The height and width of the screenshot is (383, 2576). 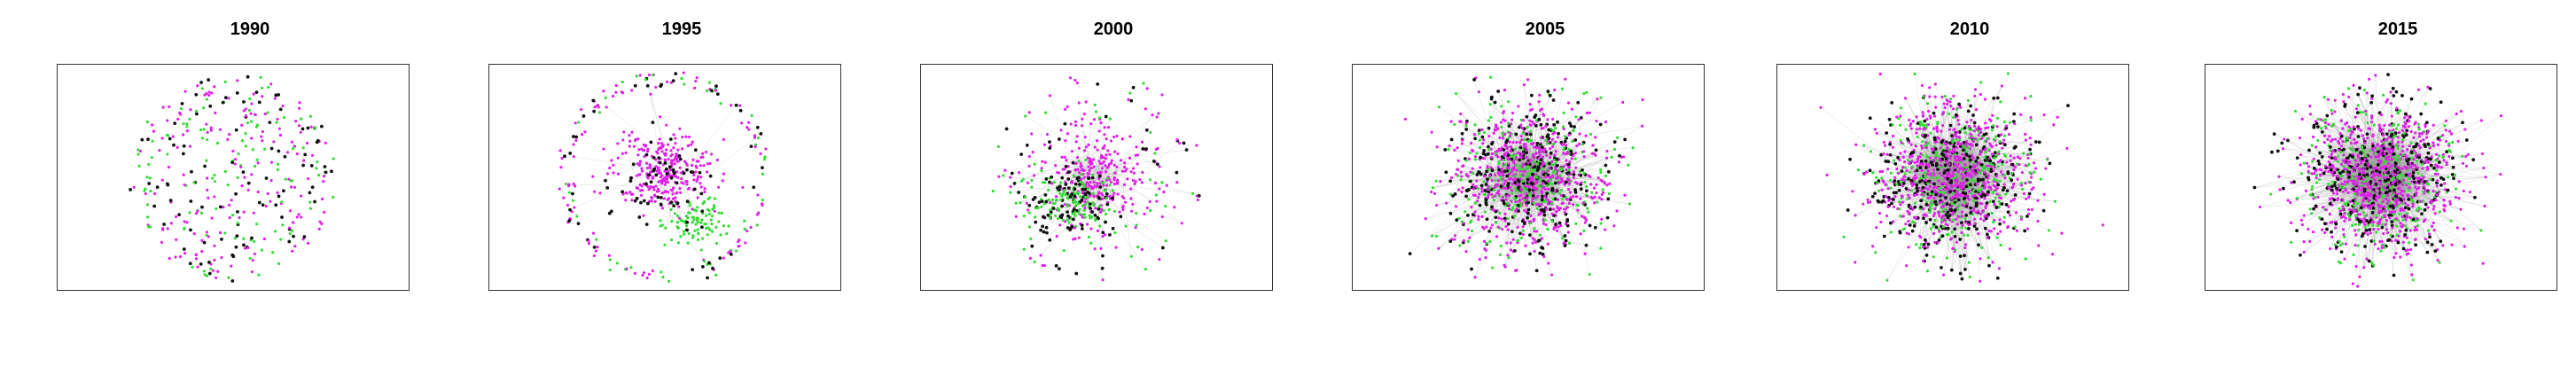 What do you see at coordinates (681, 29) in the screenshot?
I see `panel-title: 1995` at bounding box center [681, 29].